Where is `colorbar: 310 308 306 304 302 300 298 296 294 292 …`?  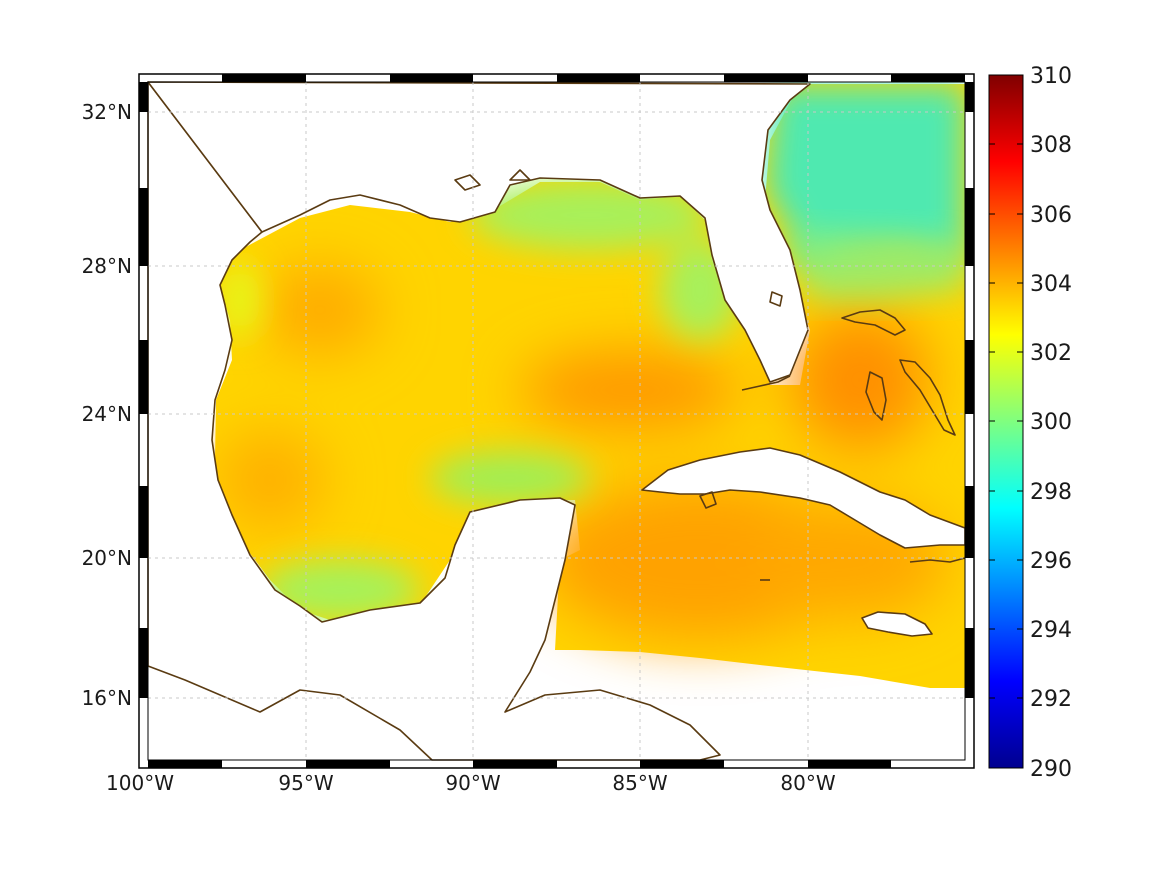 colorbar: 310 308 306 304 302 300 298 296 294 292 … is located at coordinates (1030, 423).